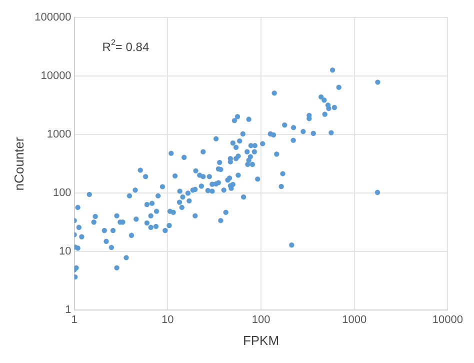 The height and width of the screenshot is (363, 474). I want to click on y-tick-label: 100, so click(62, 193).